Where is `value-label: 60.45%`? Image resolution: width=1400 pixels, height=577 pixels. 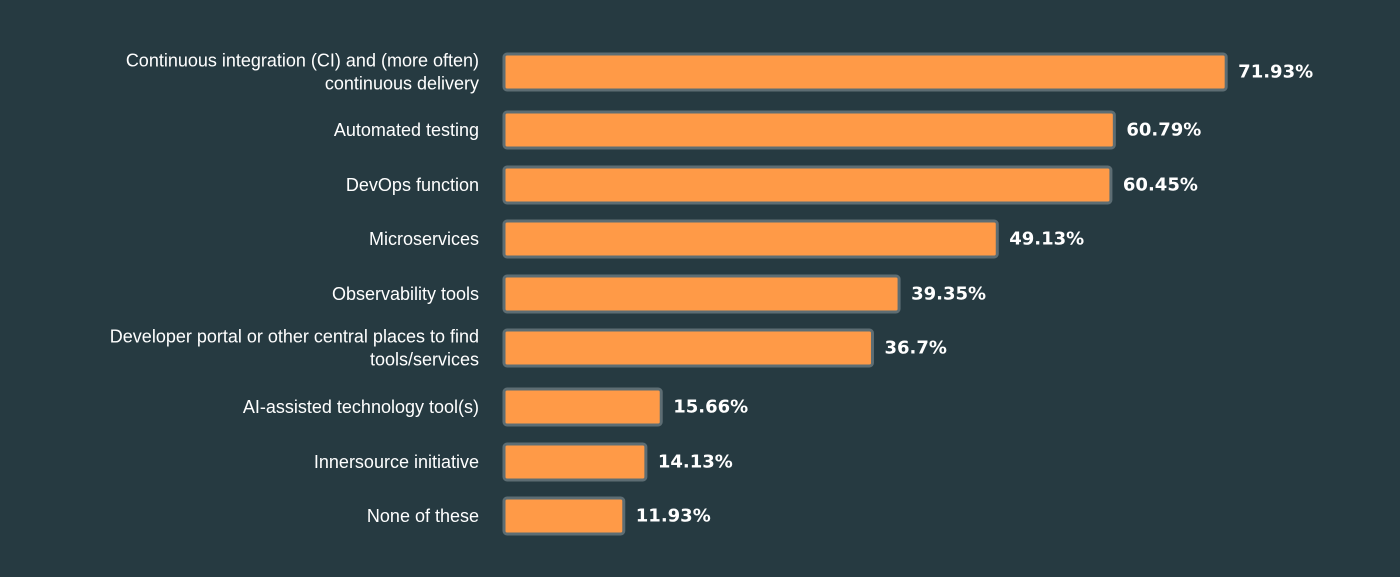 value-label: 60.45% is located at coordinates (1160, 185).